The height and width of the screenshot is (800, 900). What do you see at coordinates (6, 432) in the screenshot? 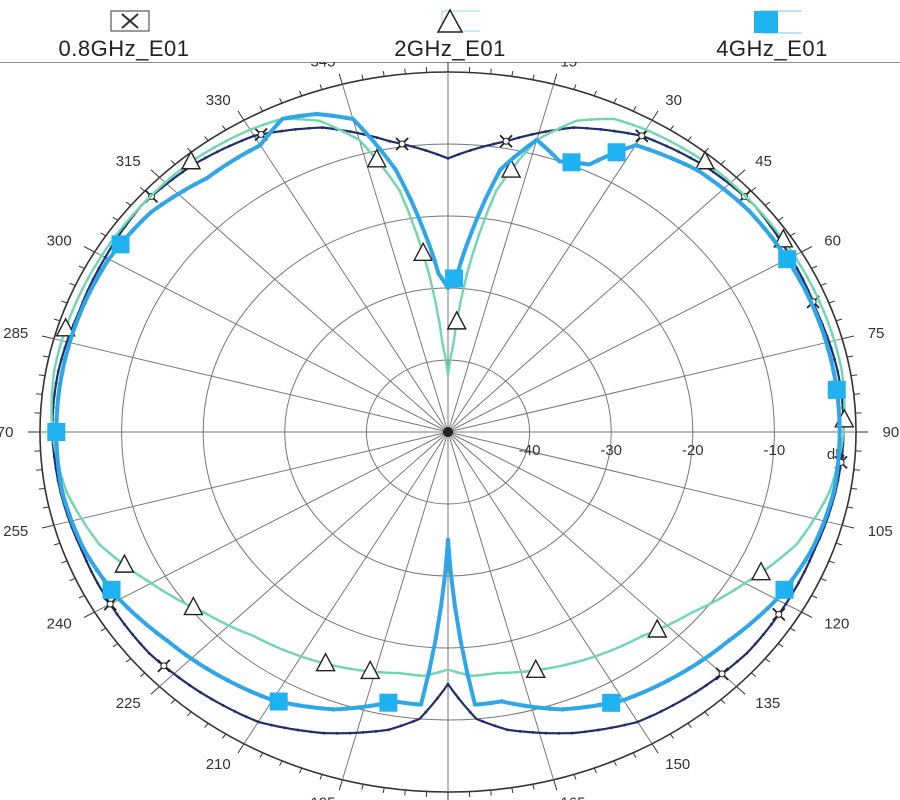
I see `angle-label-270: 270` at bounding box center [6, 432].